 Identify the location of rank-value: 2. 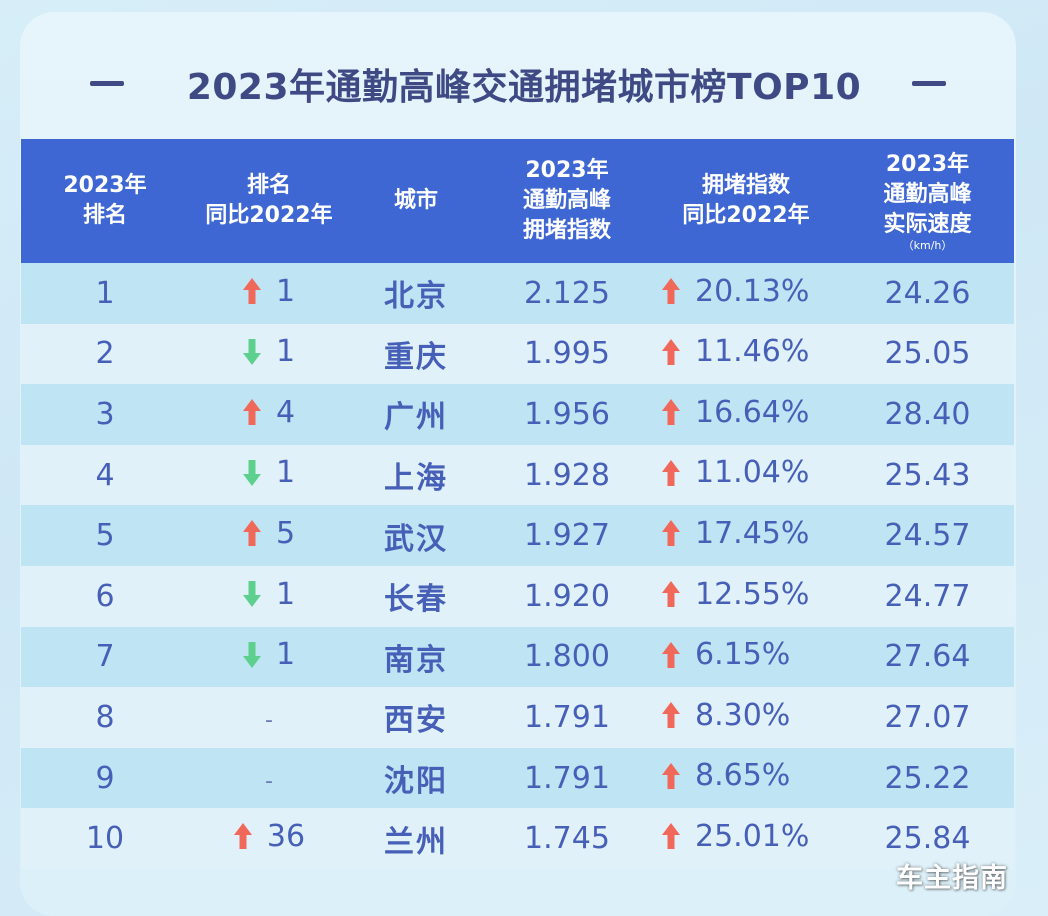
(105, 354).